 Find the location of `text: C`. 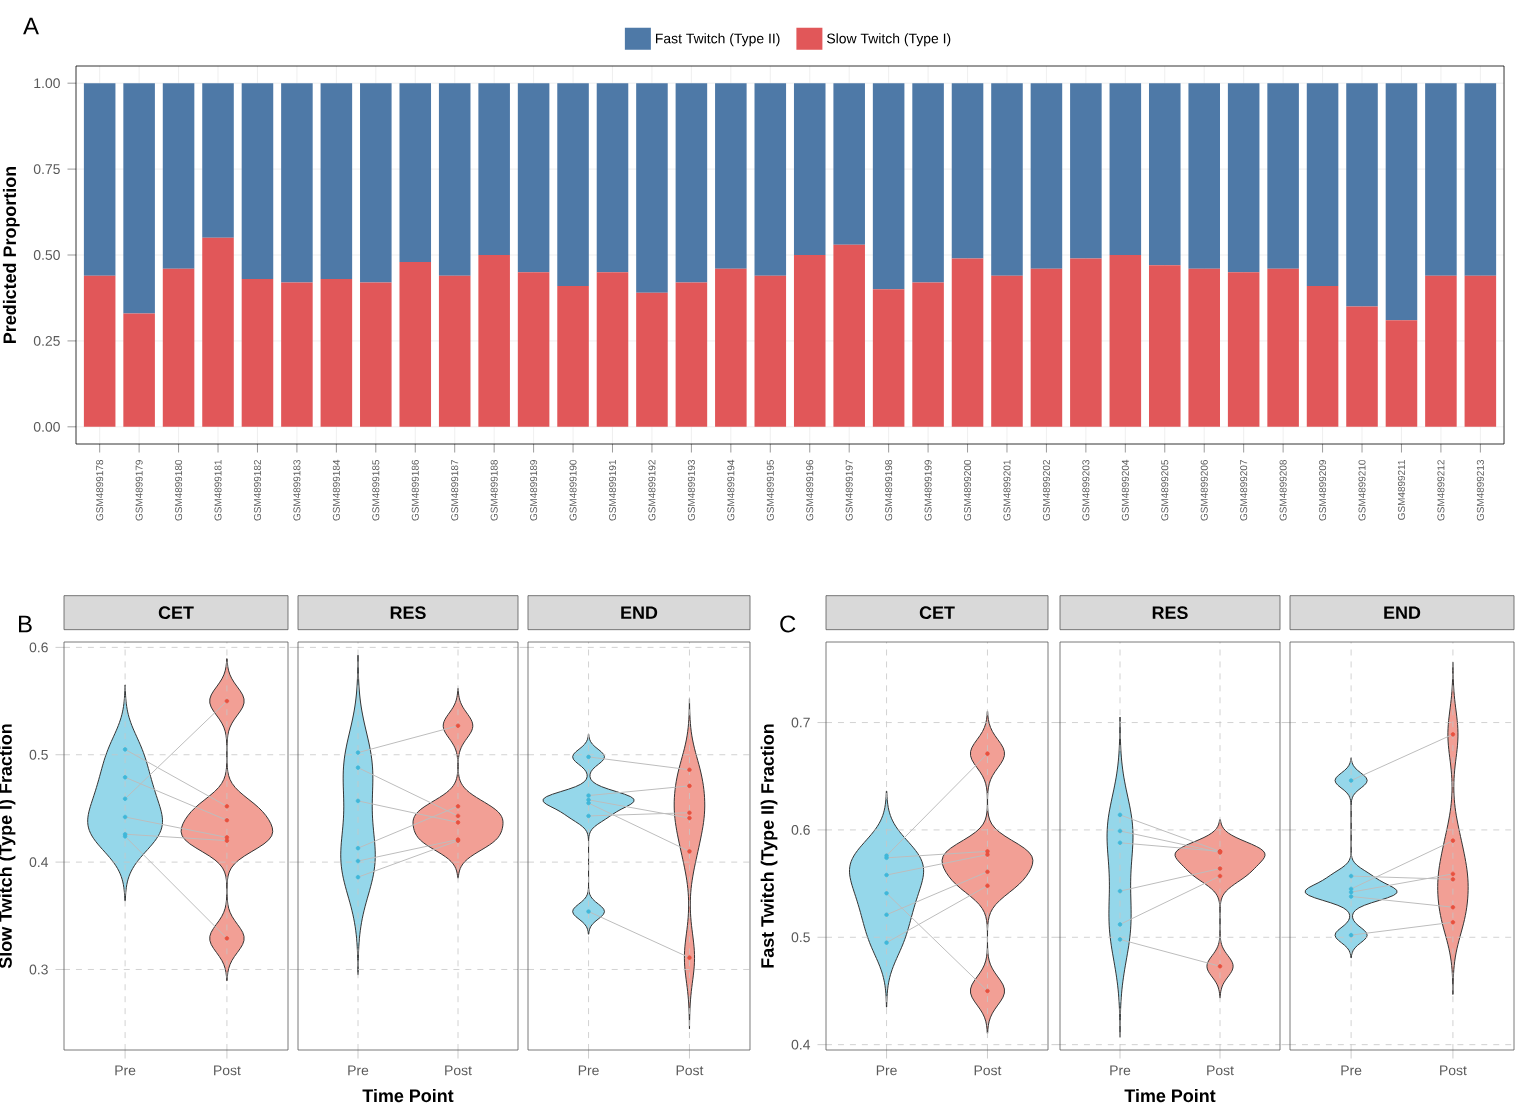

text: C is located at coordinates (788, 624).